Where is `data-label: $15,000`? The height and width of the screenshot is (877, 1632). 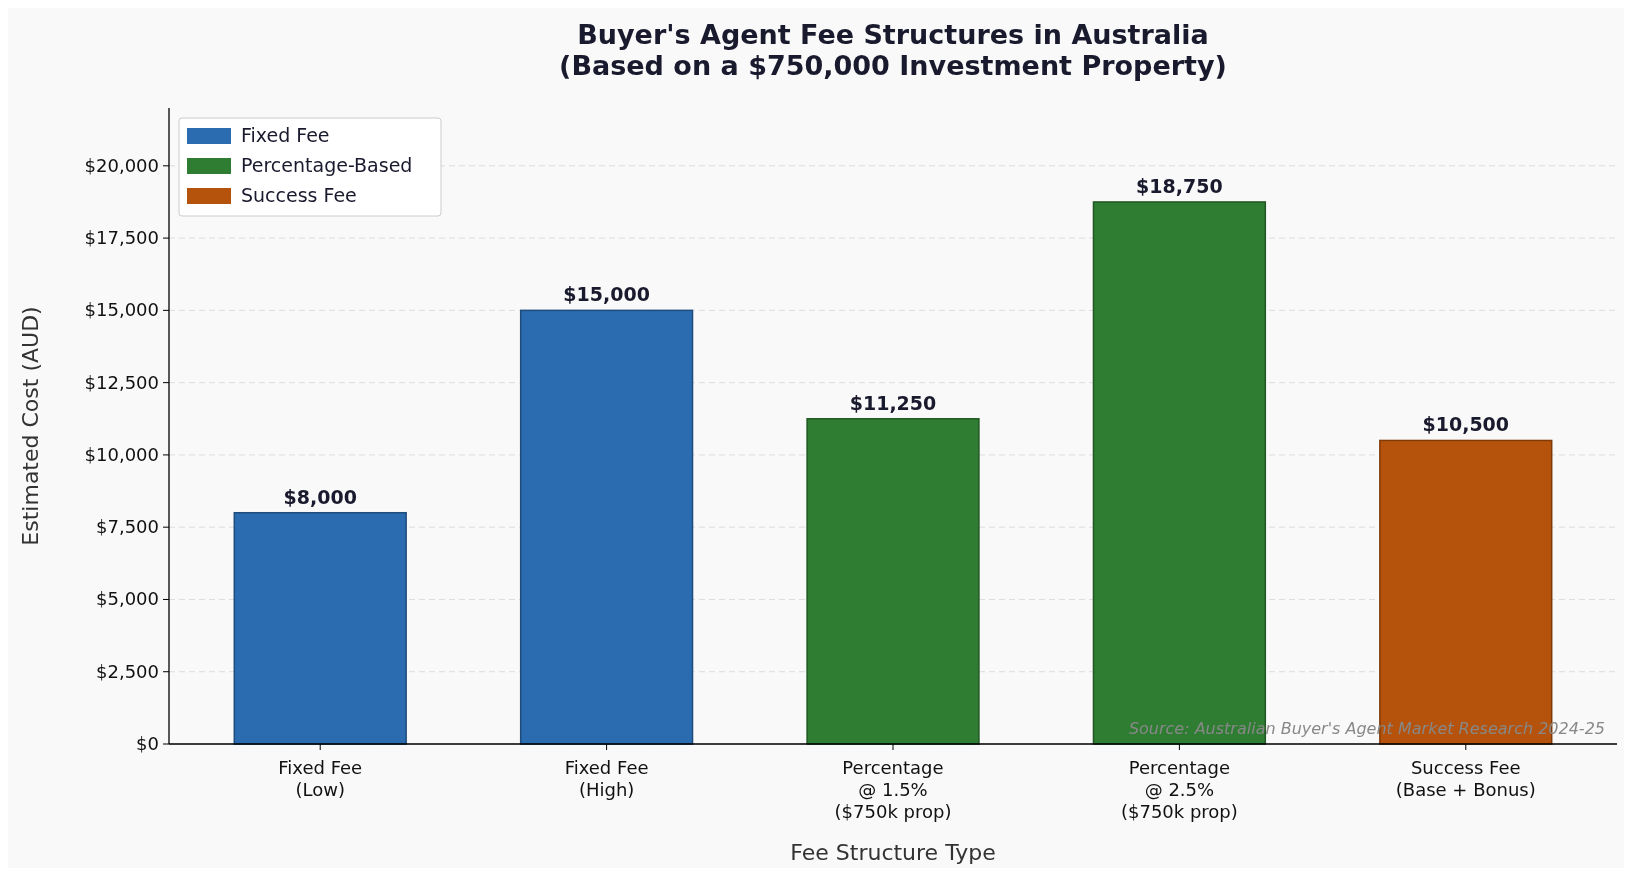 data-label: $15,000 is located at coordinates (606, 294).